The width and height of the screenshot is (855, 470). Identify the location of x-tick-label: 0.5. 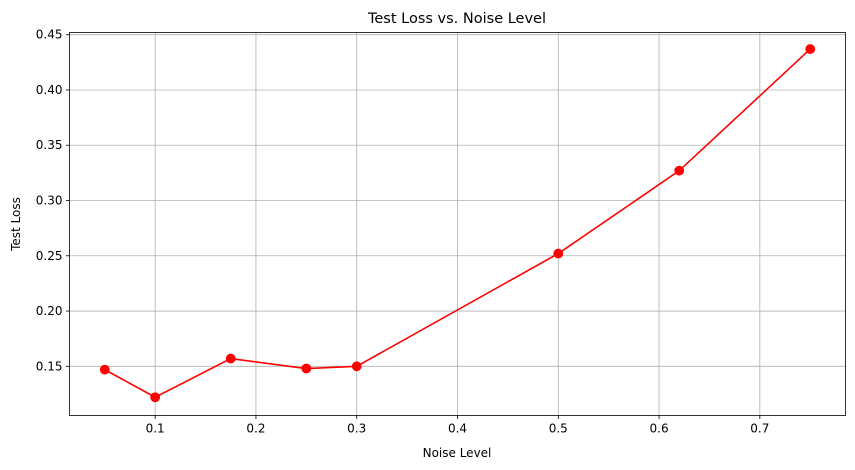
(558, 429).